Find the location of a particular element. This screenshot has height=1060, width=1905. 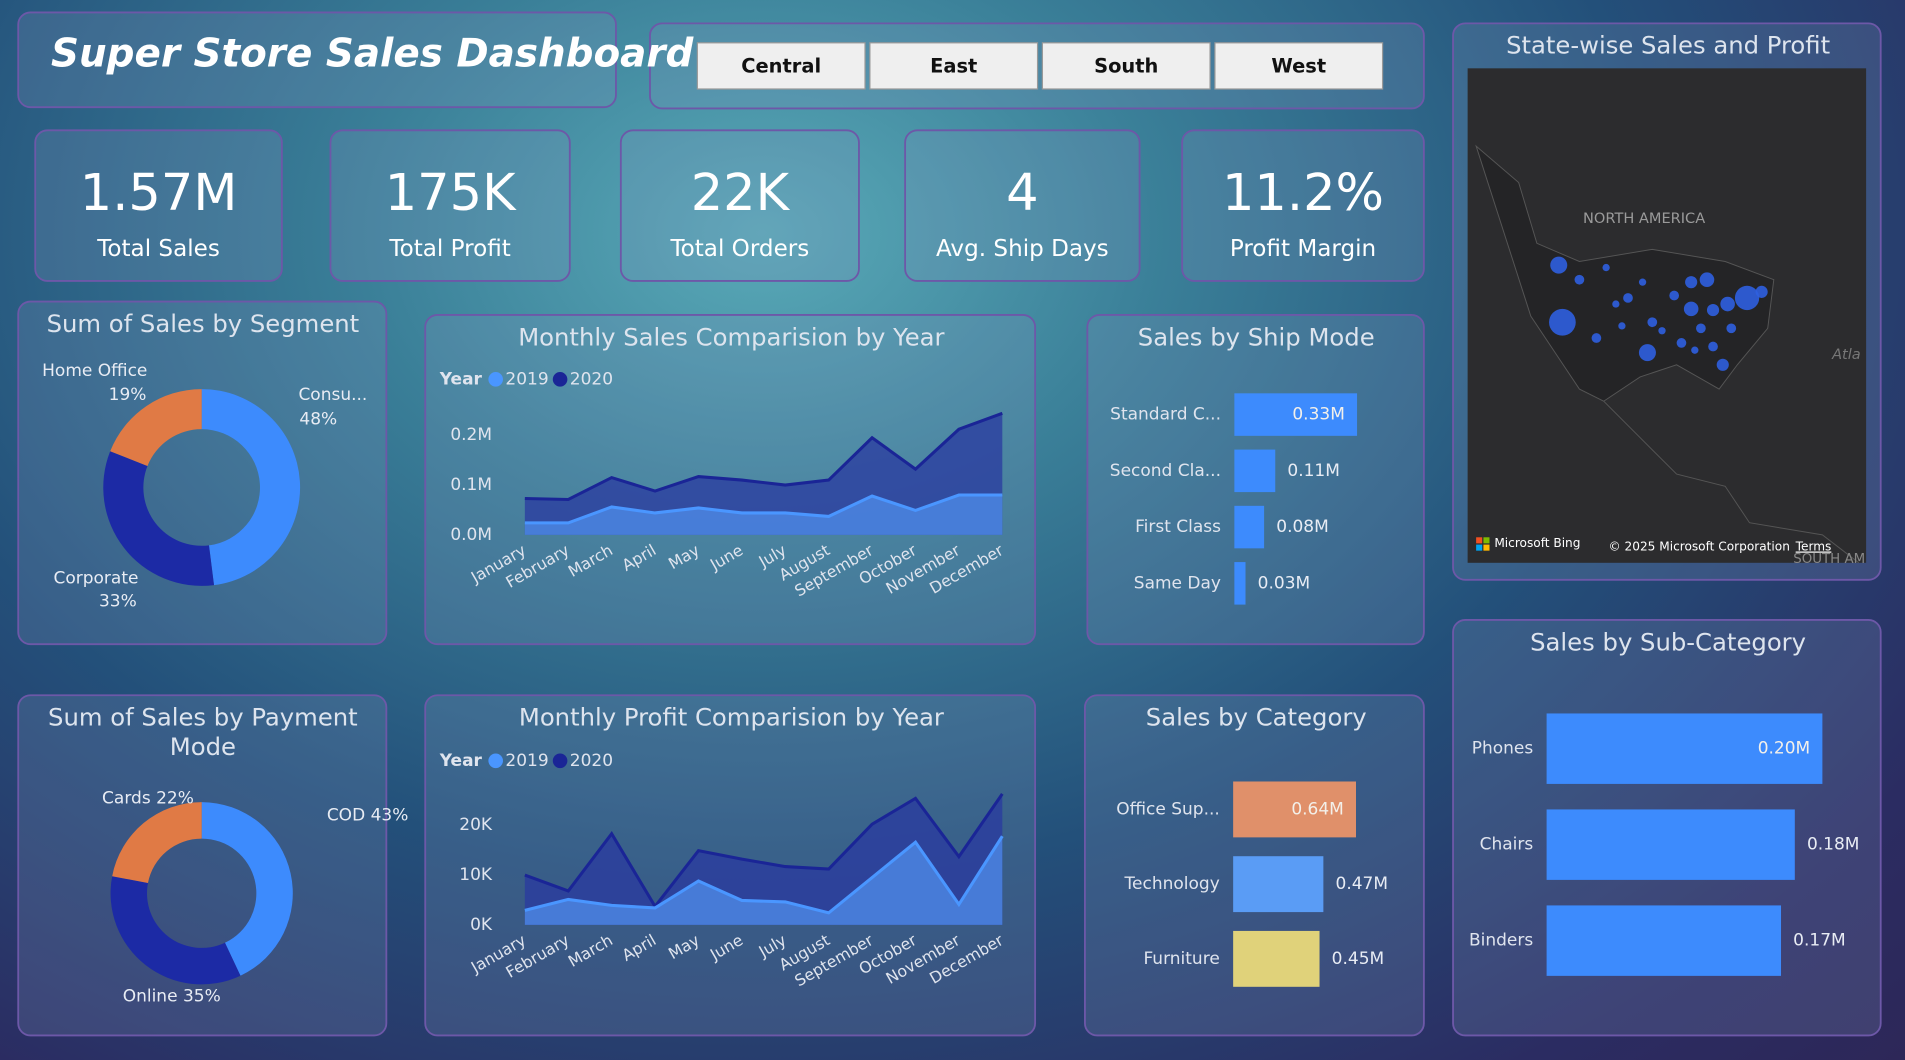

chart-title: Sum of Sales by Payment Mode is located at coordinates (203, 731).